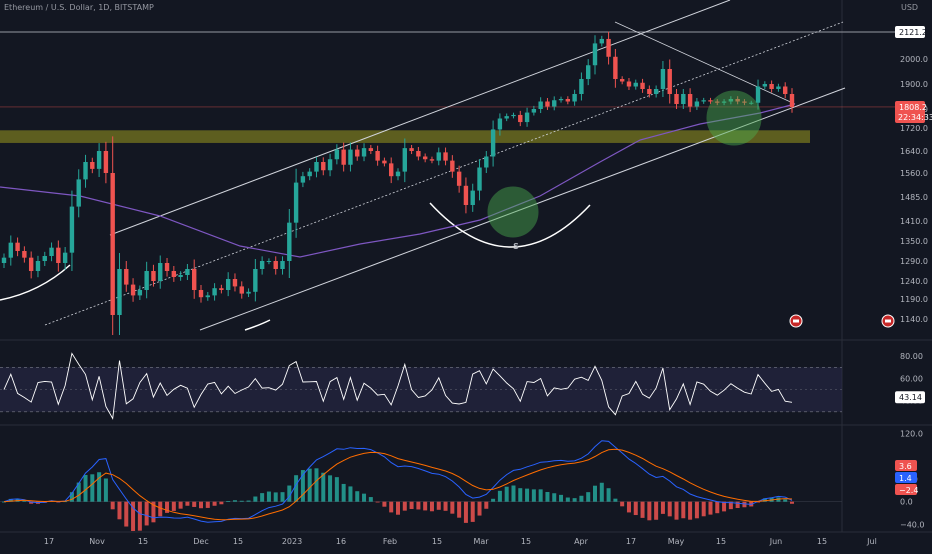  Describe the element at coordinates (911, 434) in the screenshot. I see `macd-tick-label: 120.0` at that location.